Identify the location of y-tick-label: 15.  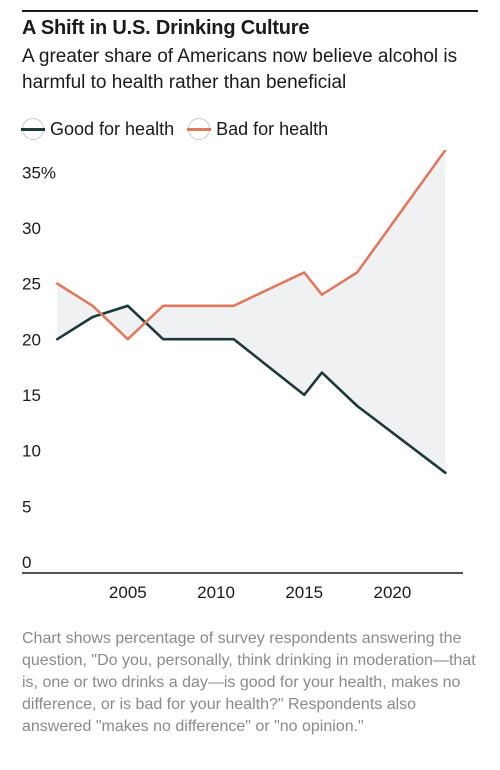
(31, 395).